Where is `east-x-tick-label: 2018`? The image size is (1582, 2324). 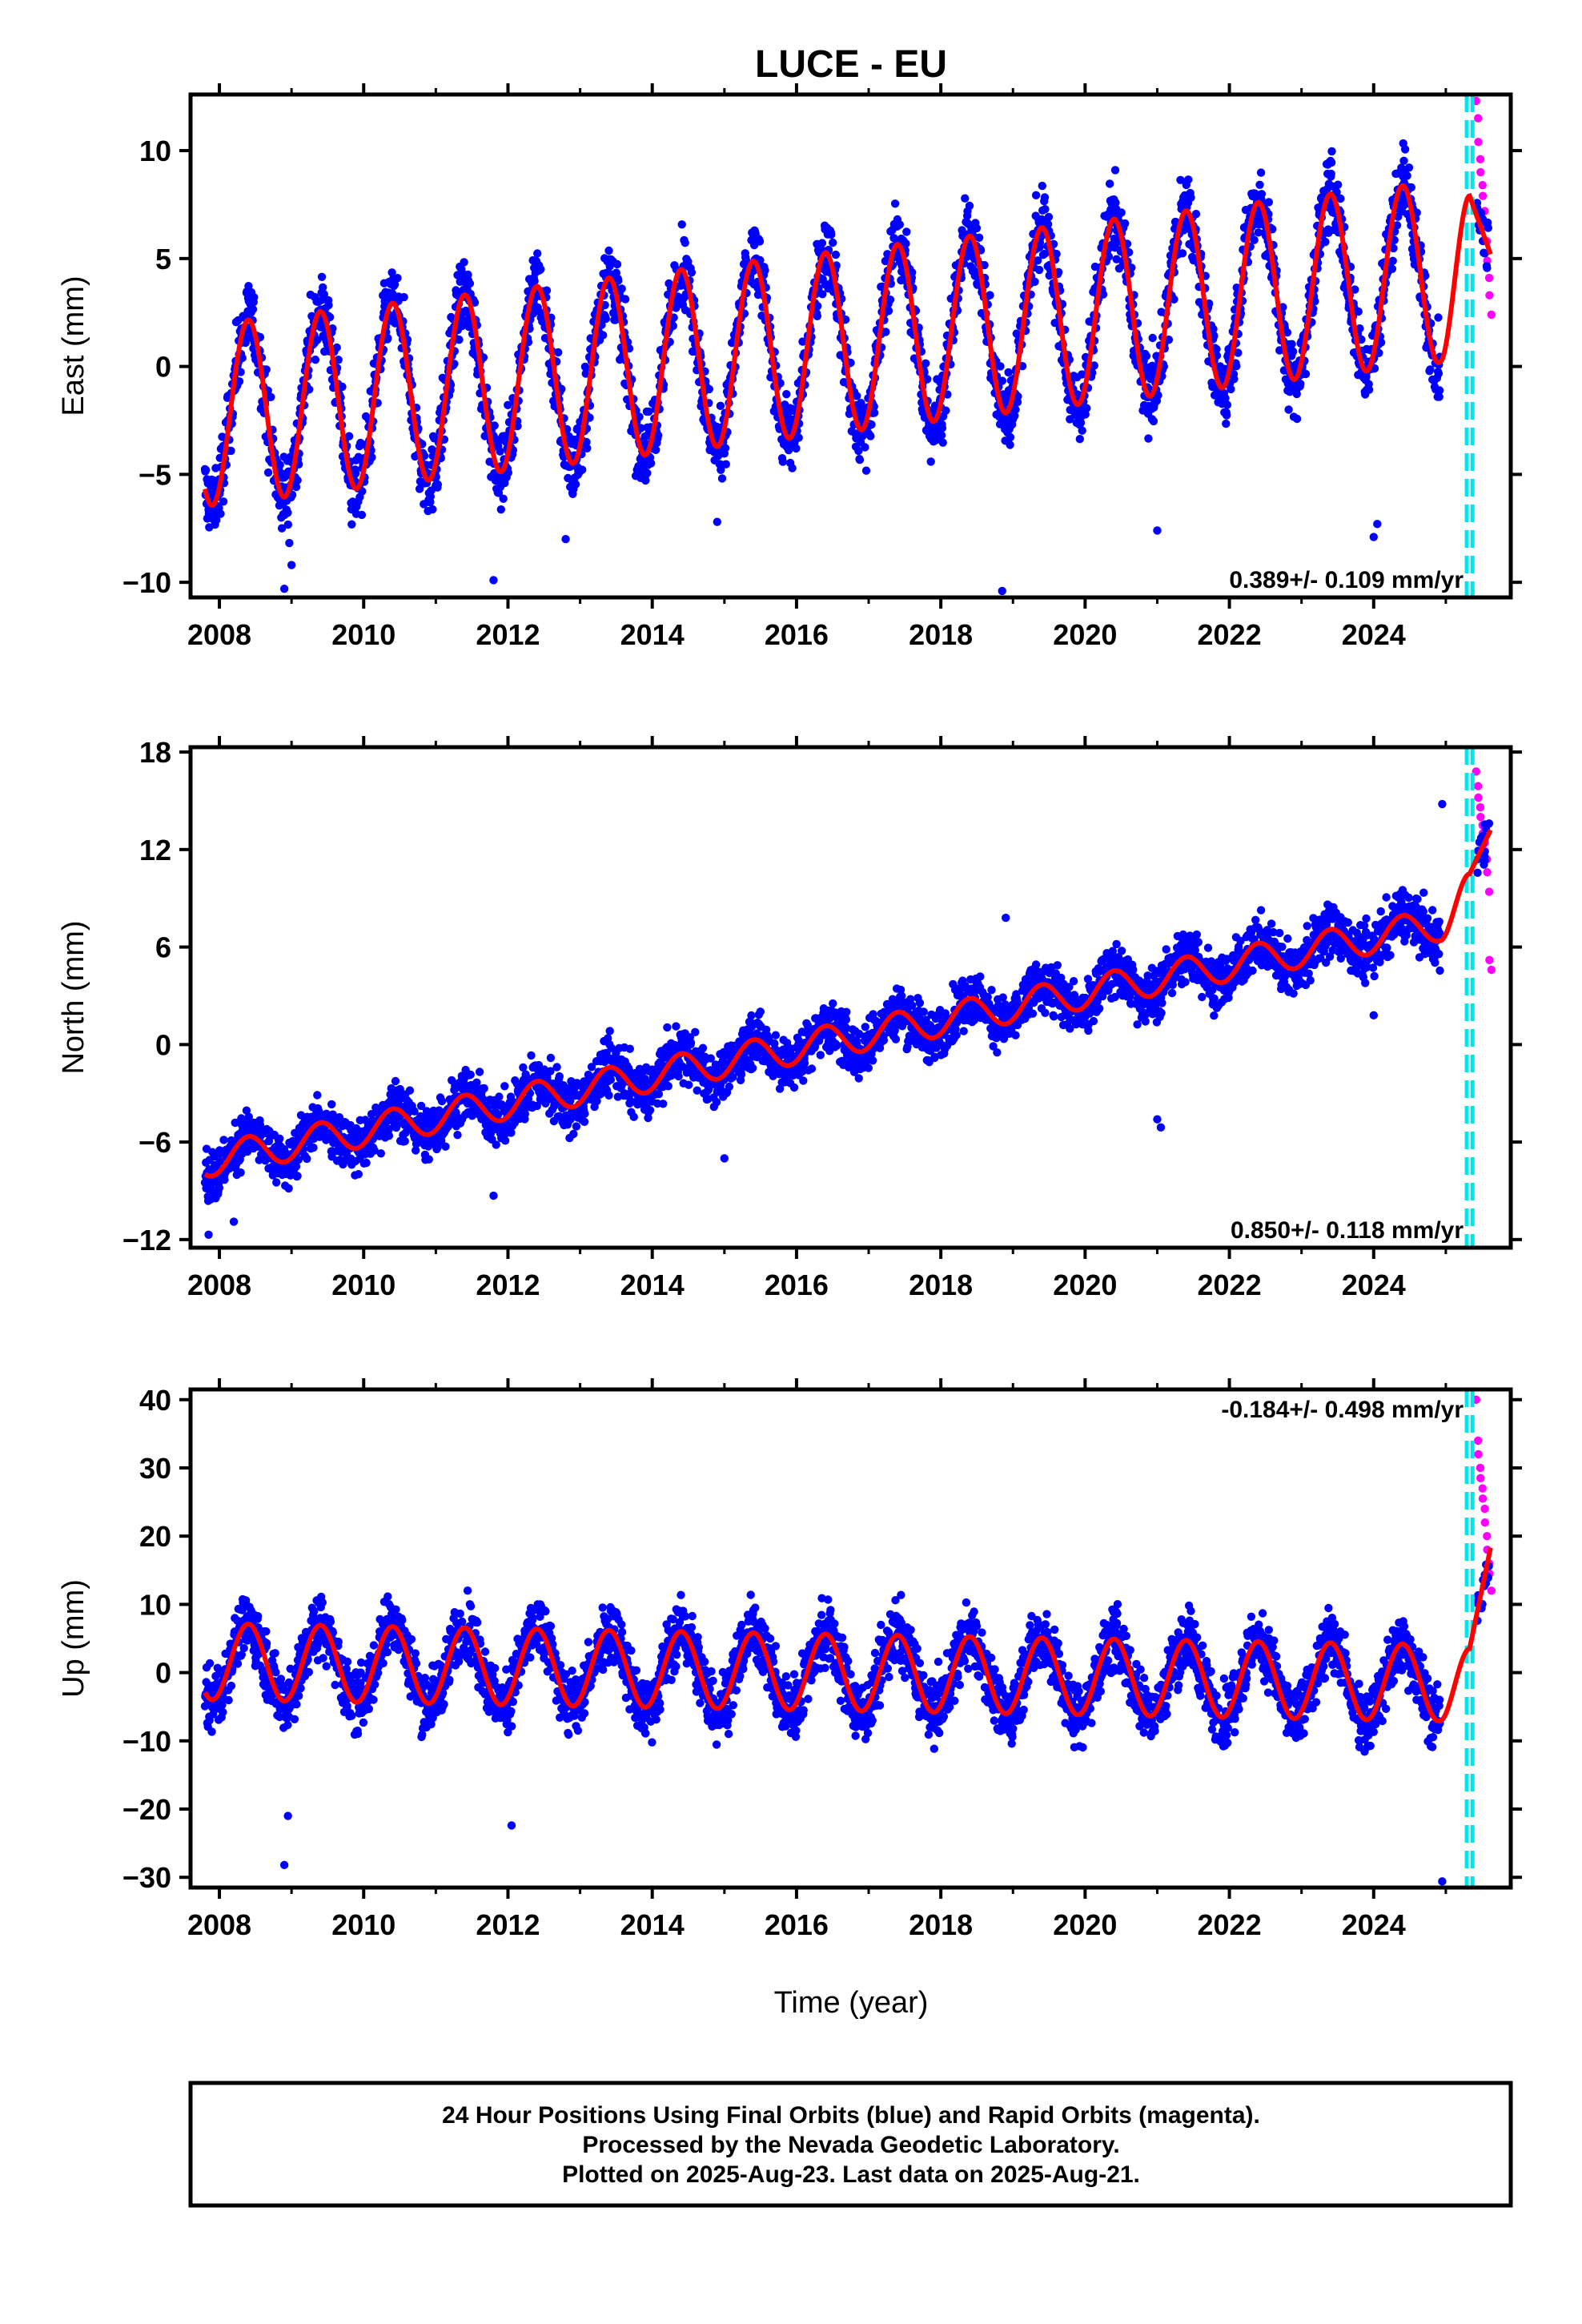
east-x-tick-label: 2018 is located at coordinates (941, 634).